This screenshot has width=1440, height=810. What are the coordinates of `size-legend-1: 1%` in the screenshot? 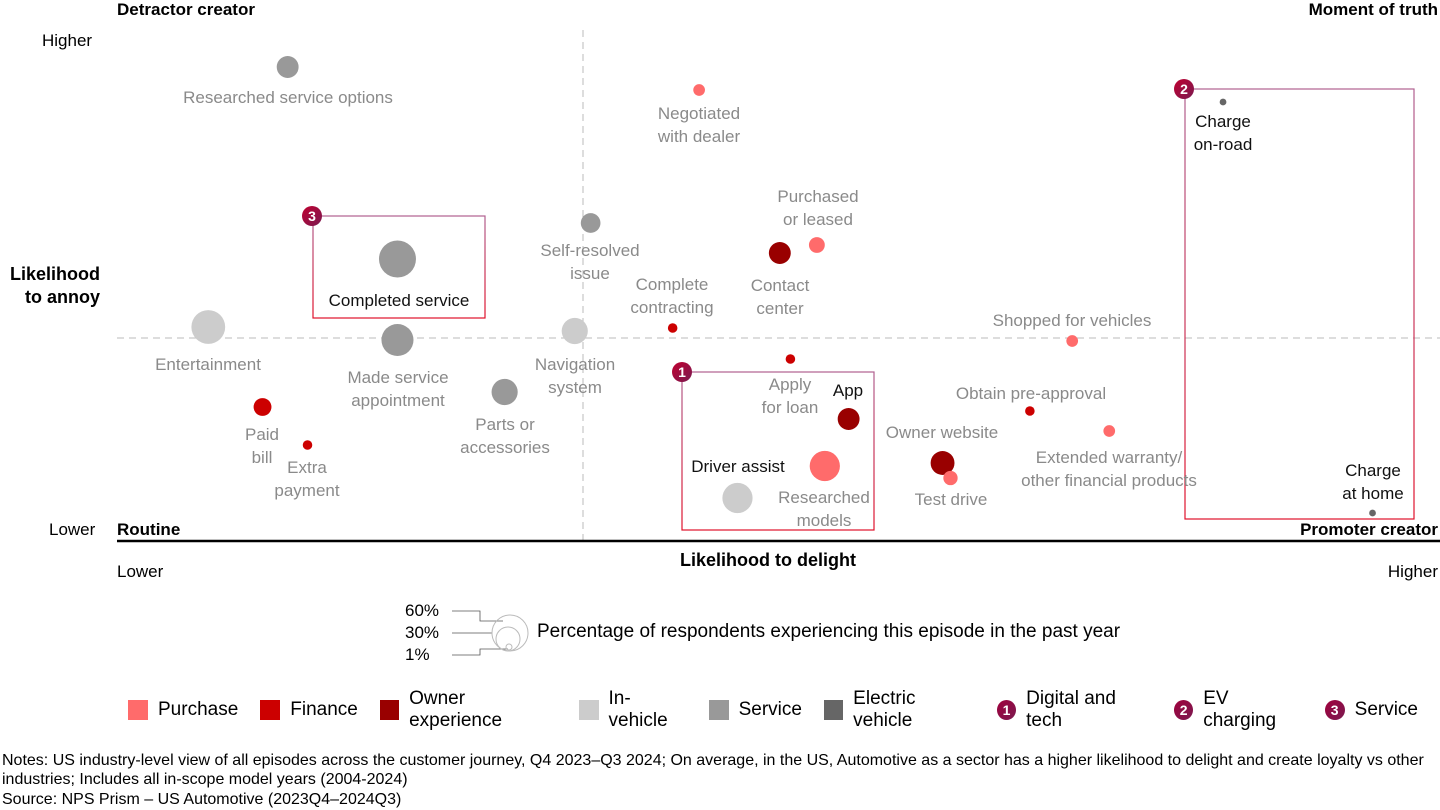 It's located at (417, 654).